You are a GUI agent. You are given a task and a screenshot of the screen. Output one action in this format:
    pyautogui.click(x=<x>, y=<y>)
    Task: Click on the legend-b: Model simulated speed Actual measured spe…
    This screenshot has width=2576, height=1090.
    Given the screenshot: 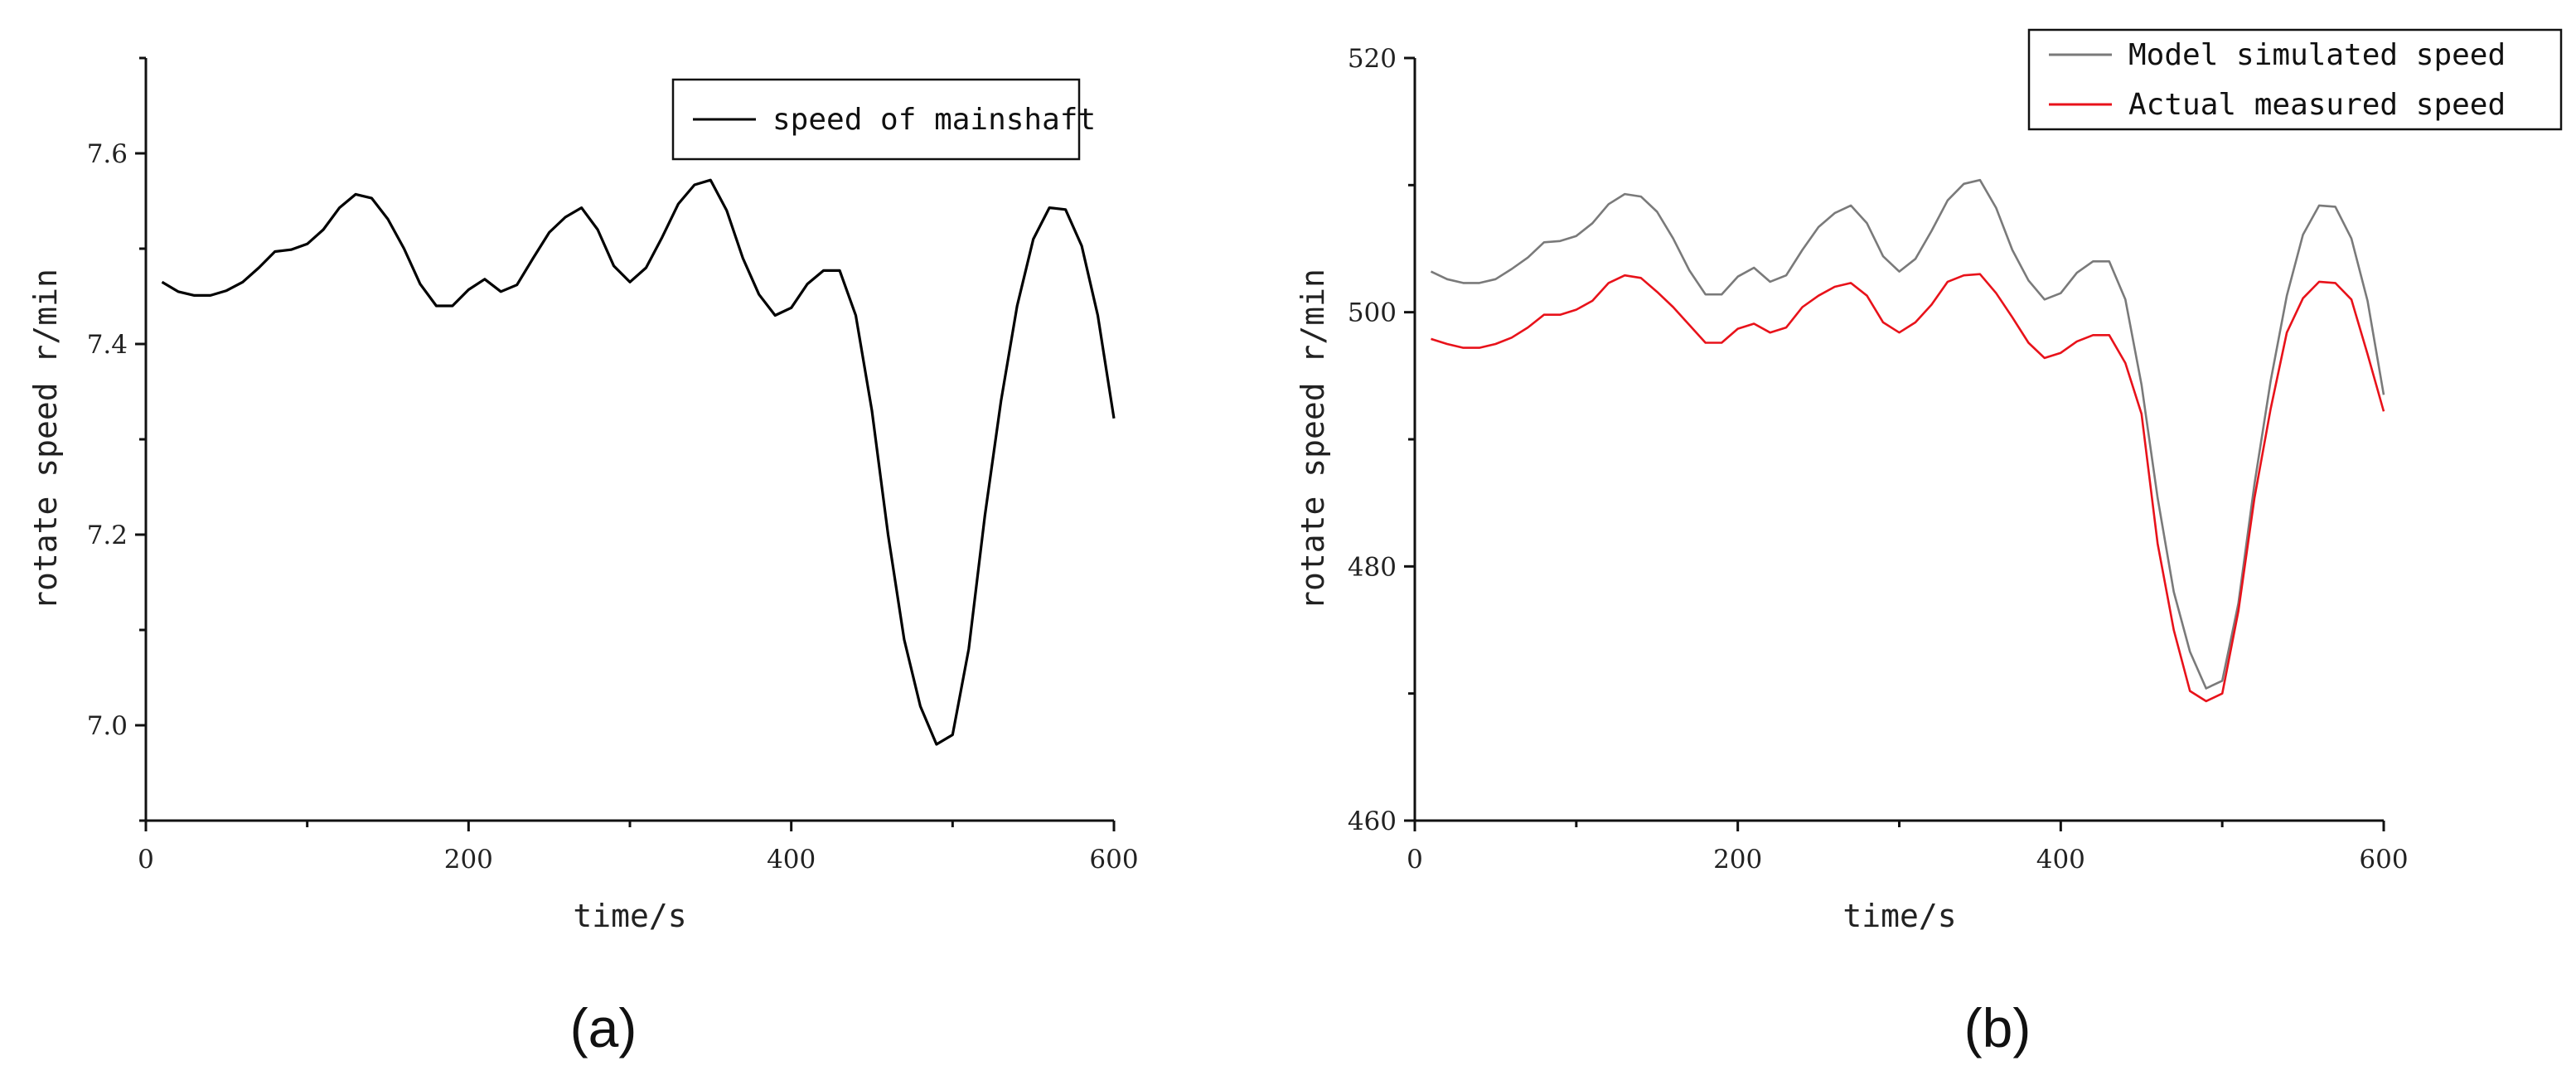 What is the action you would take?
    pyautogui.click(x=2295, y=79)
    